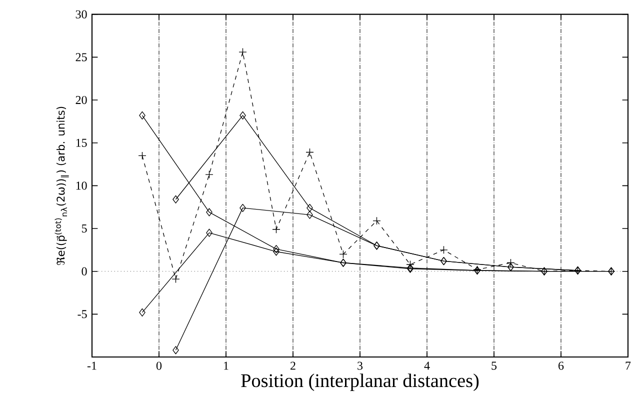  I want to click on y-tick-label: 10, so click(81, 186).